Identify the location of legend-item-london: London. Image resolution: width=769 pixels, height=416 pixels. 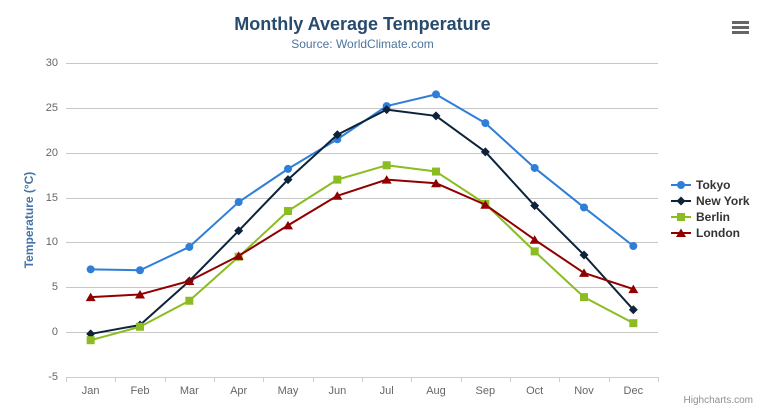
(710, 233).